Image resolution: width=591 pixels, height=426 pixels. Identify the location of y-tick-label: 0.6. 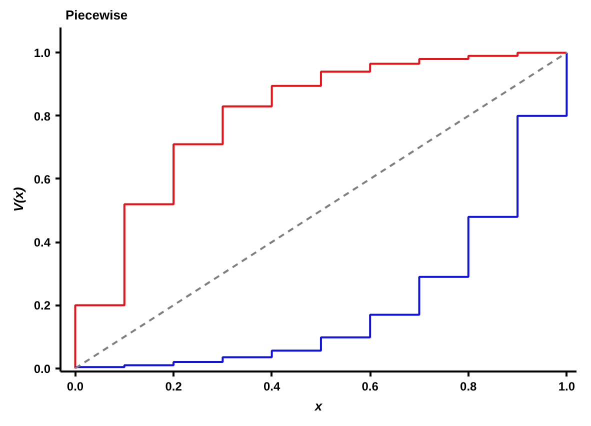
(42, 179).